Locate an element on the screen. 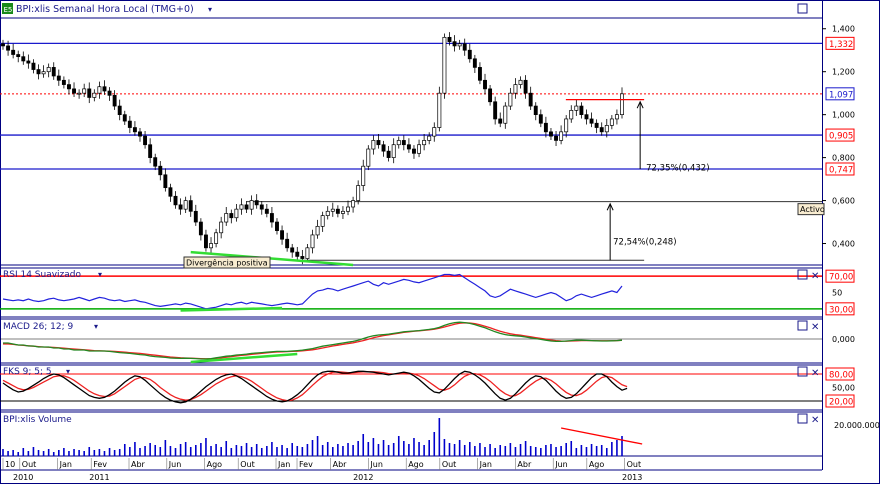 The width and height of the screenshot is (880, 484). rsi-line is located at coordinates (312, 291).